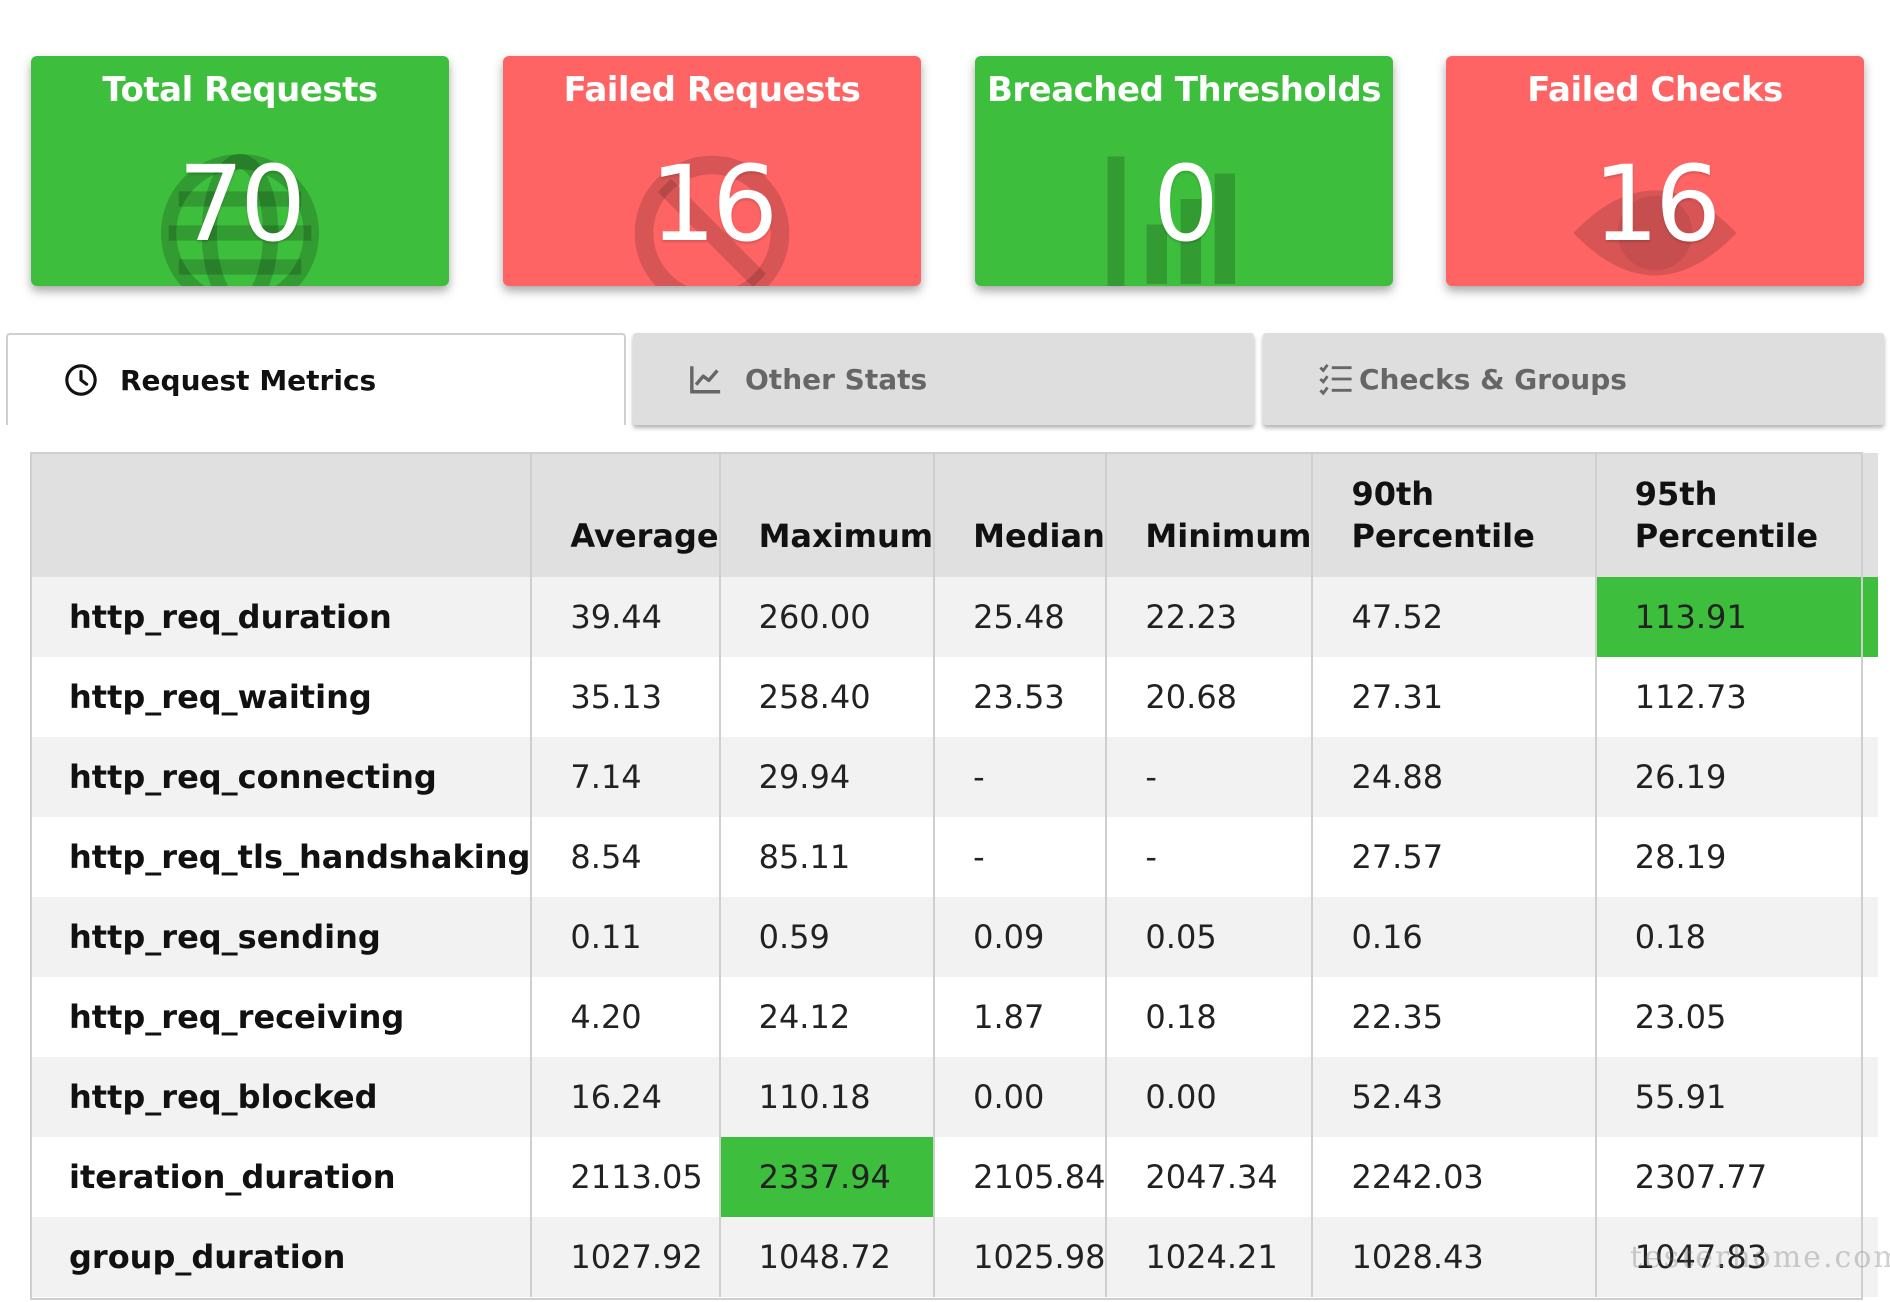 This screenshot has height=1302, width=1890. What do you see at coordinates (1690, 697) in the screenshot?
I see `cell-p95: 112.73` at bounding box center [1690, 697].